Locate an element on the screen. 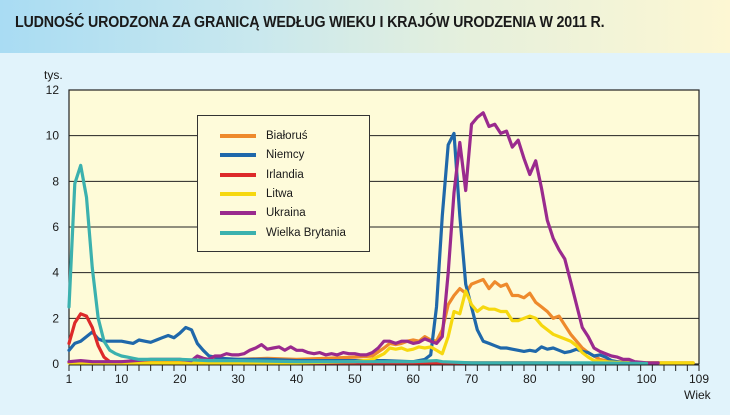 The height and width of the screenshot is (415, 730). x-tick-label: 10 is located at coordinates (122, 379).